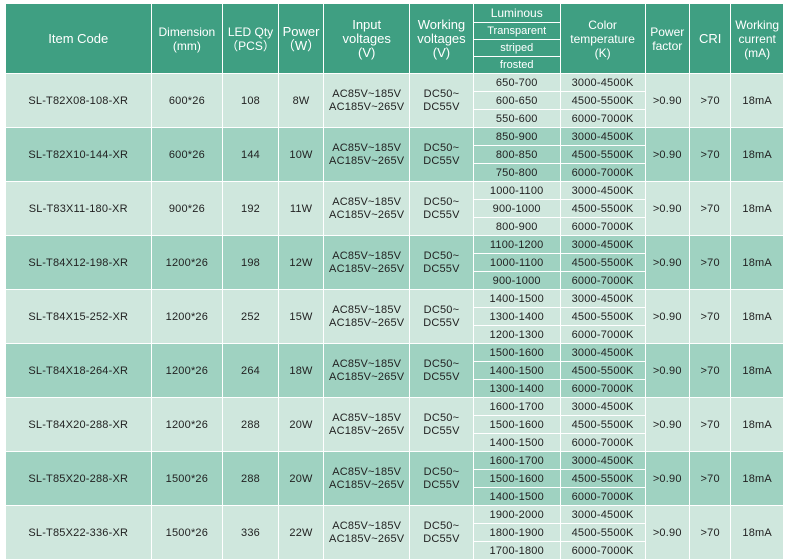  I want to click on item-code-cell: SL-T84X20-288-XR, so click(78, 424).